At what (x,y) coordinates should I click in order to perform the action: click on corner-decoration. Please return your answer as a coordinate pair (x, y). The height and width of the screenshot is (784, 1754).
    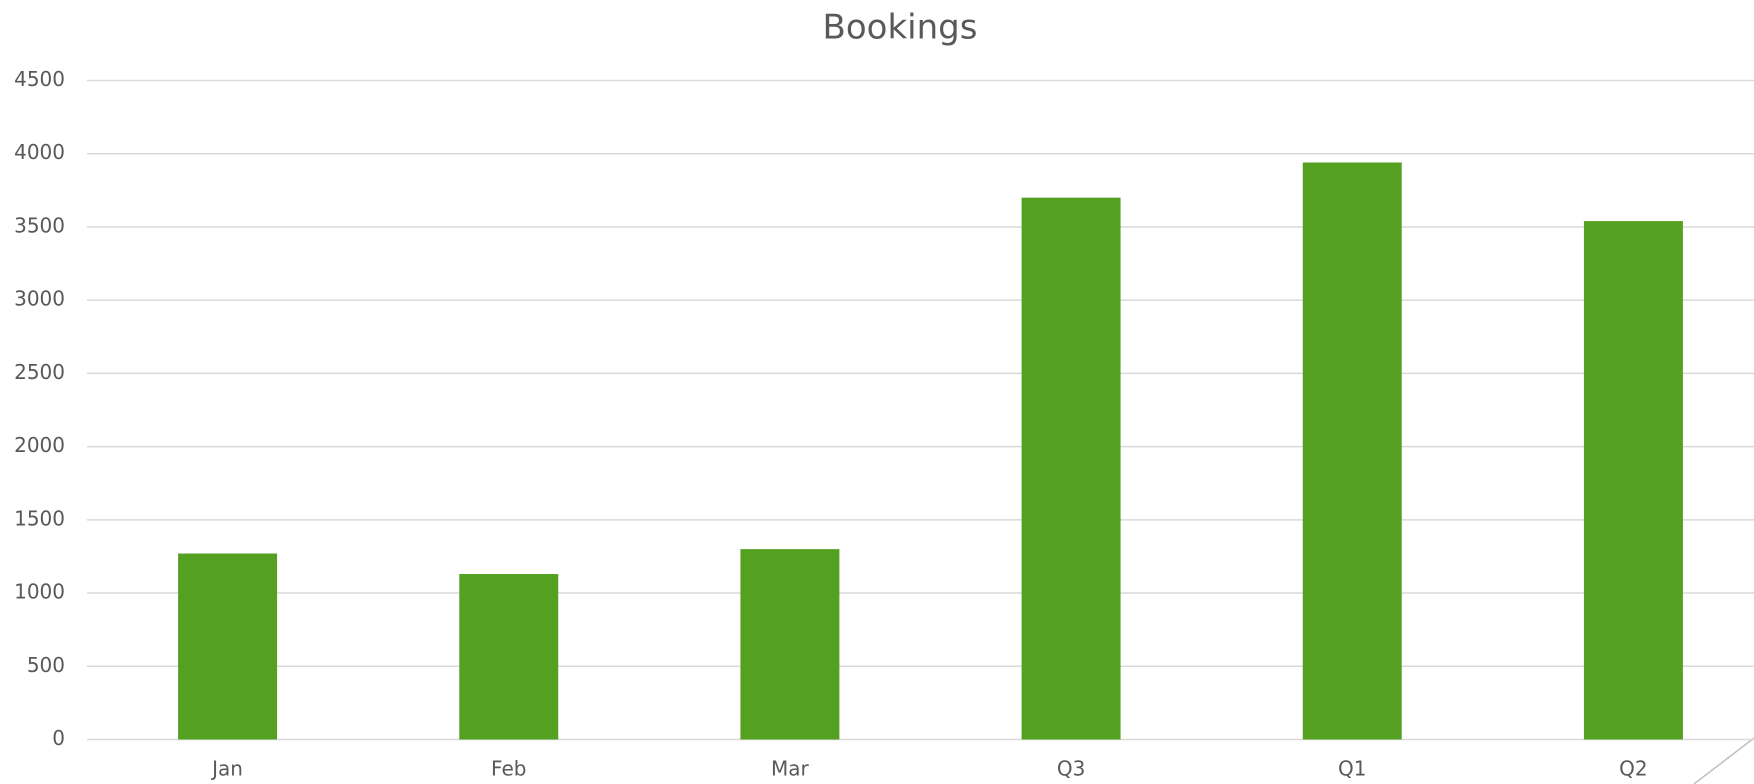
    Looking at the image, I should click on (1723, 760).